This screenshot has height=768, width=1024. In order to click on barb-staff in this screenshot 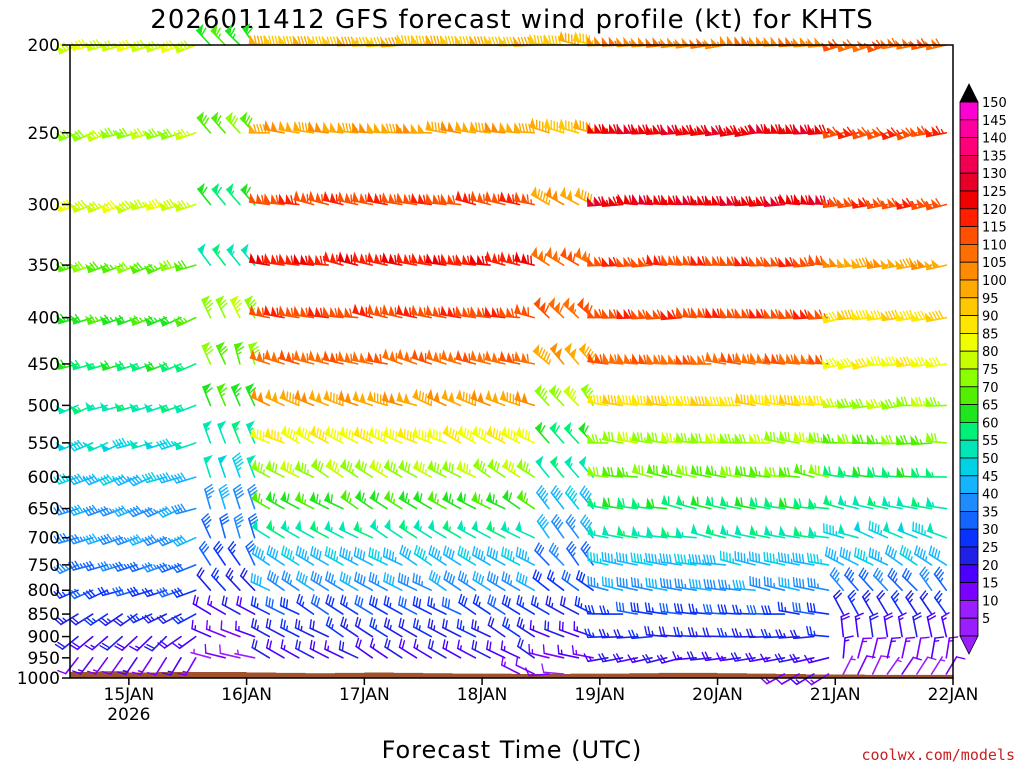, I will do `click(116, 666)`.